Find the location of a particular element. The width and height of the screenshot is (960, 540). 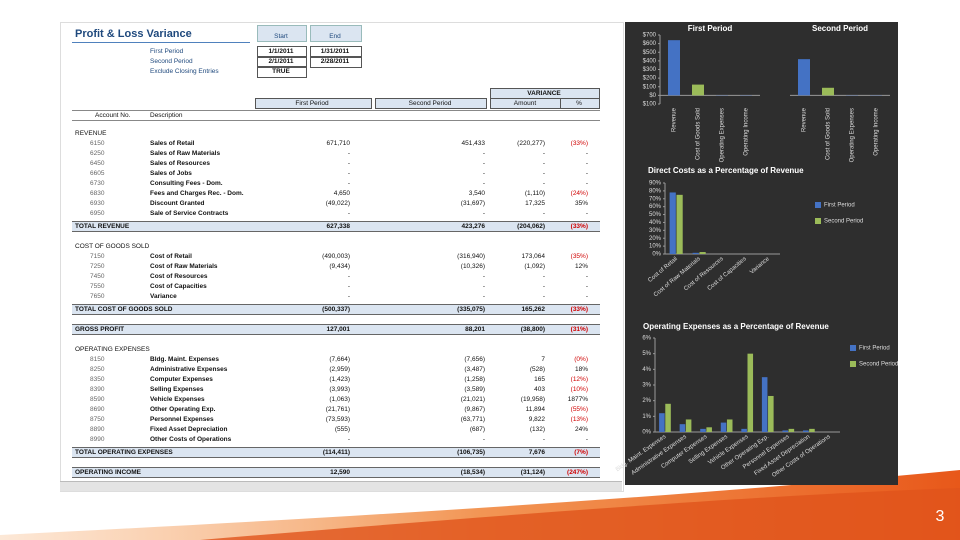

col-header is located at coordinates (580, 103).